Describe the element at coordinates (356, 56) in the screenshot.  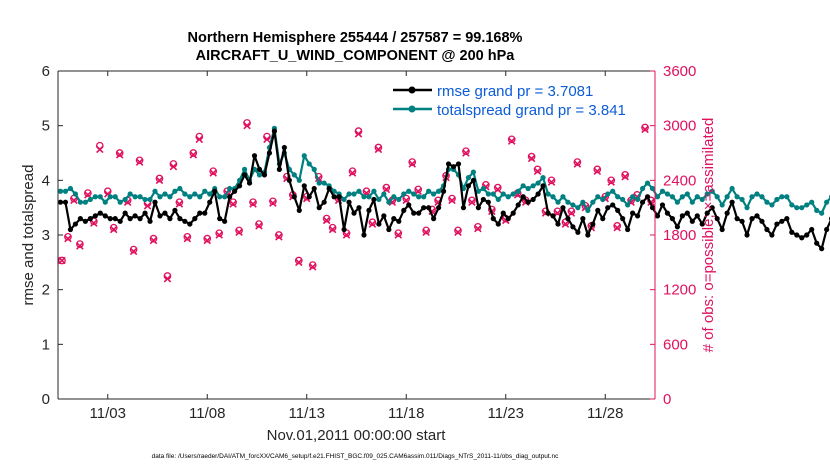
I see `chart-title-line2: AIRCRAFT_U_WIND_COMPONENT @ 200 hPa` at that location.